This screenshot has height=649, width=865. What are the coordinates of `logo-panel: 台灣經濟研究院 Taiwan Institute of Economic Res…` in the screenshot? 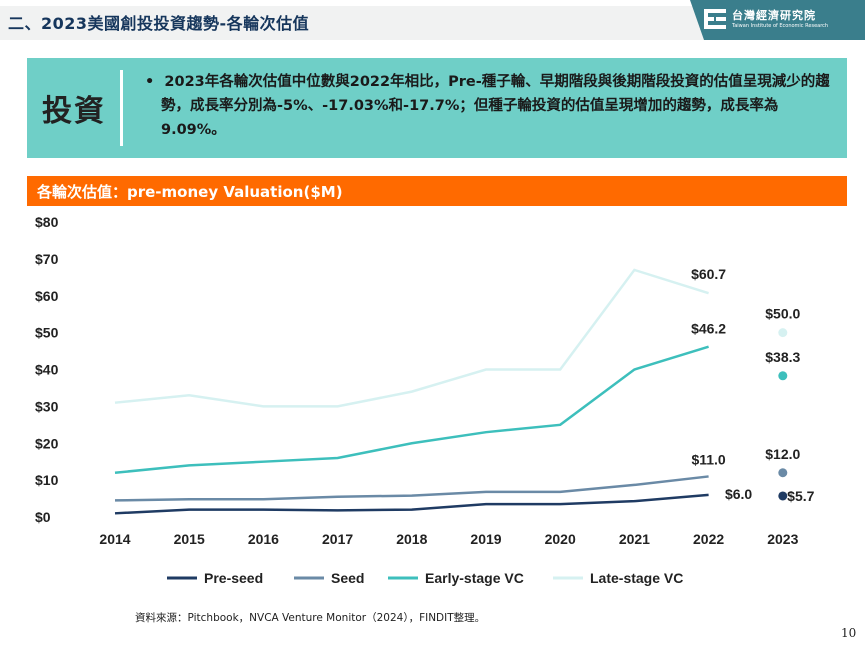 It's located at (777, 20).